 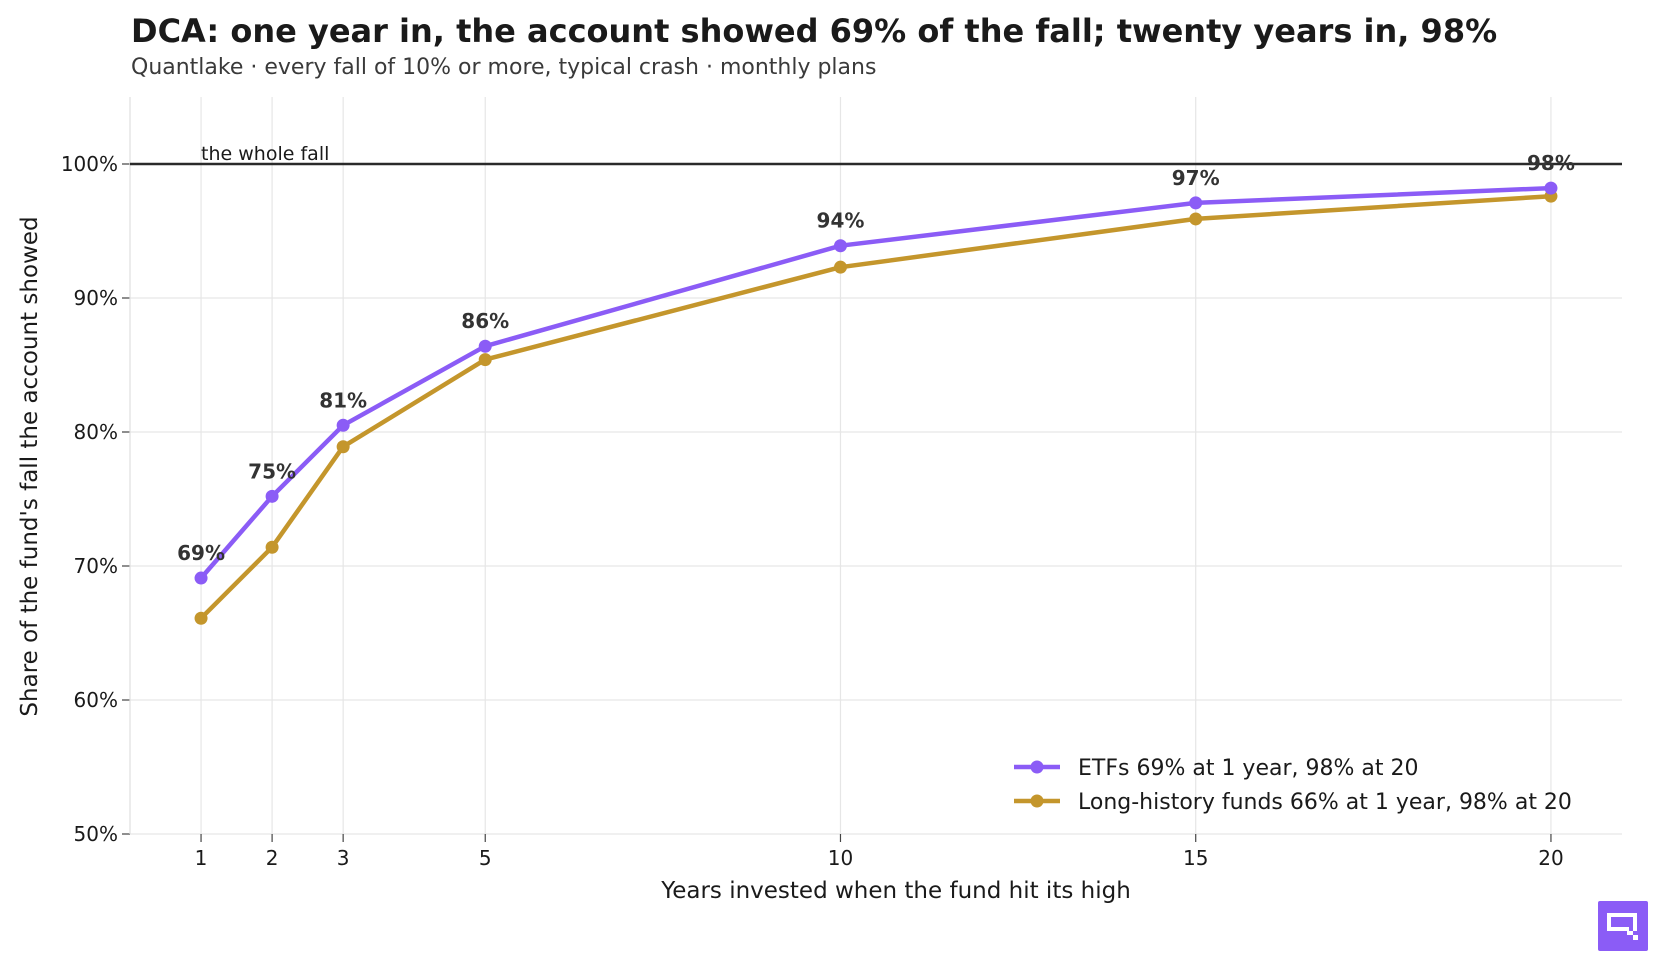 What do you see at coordinates (96, 566) in the screenshot?
I see `y-tick-label: 70%` at bounding box center [96, 566].